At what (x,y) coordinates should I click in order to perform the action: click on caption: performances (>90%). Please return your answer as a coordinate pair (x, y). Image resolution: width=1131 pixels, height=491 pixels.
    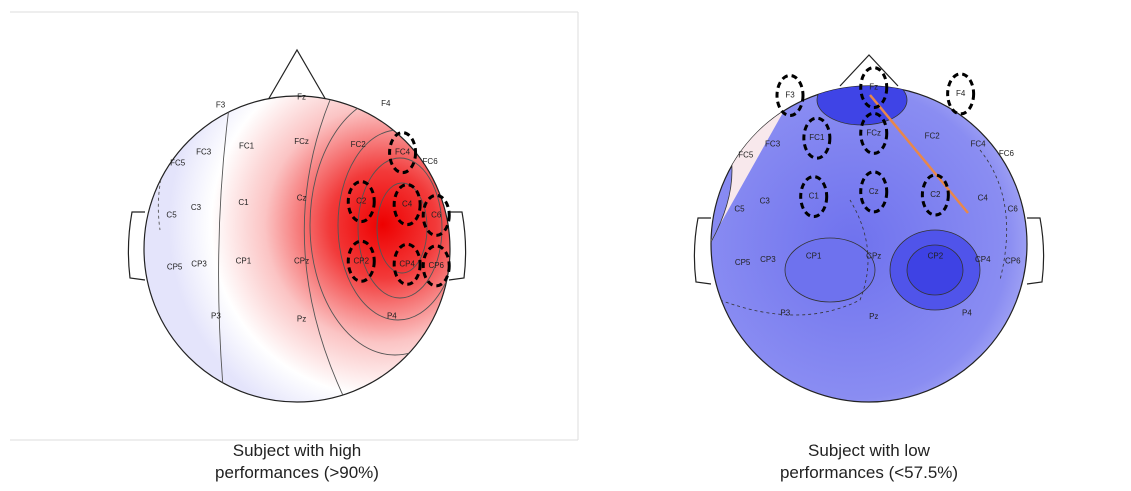
    Looking at the image, I should click on (297, 472).